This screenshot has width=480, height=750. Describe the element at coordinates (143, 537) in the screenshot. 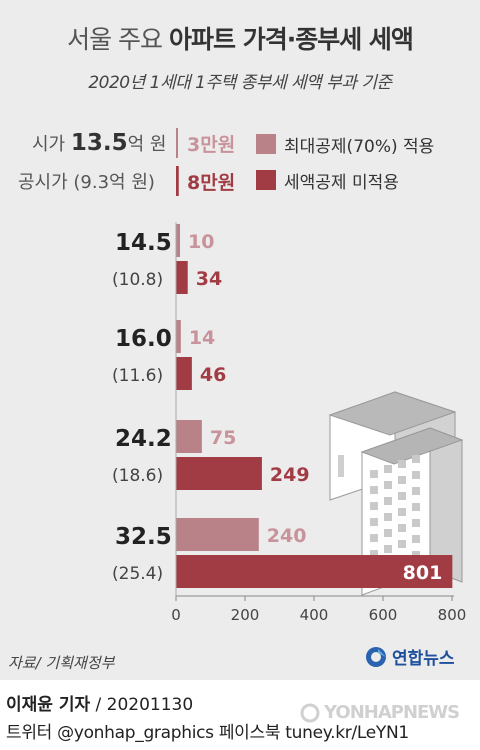

I see `category-price-label: 32.5` at that location.